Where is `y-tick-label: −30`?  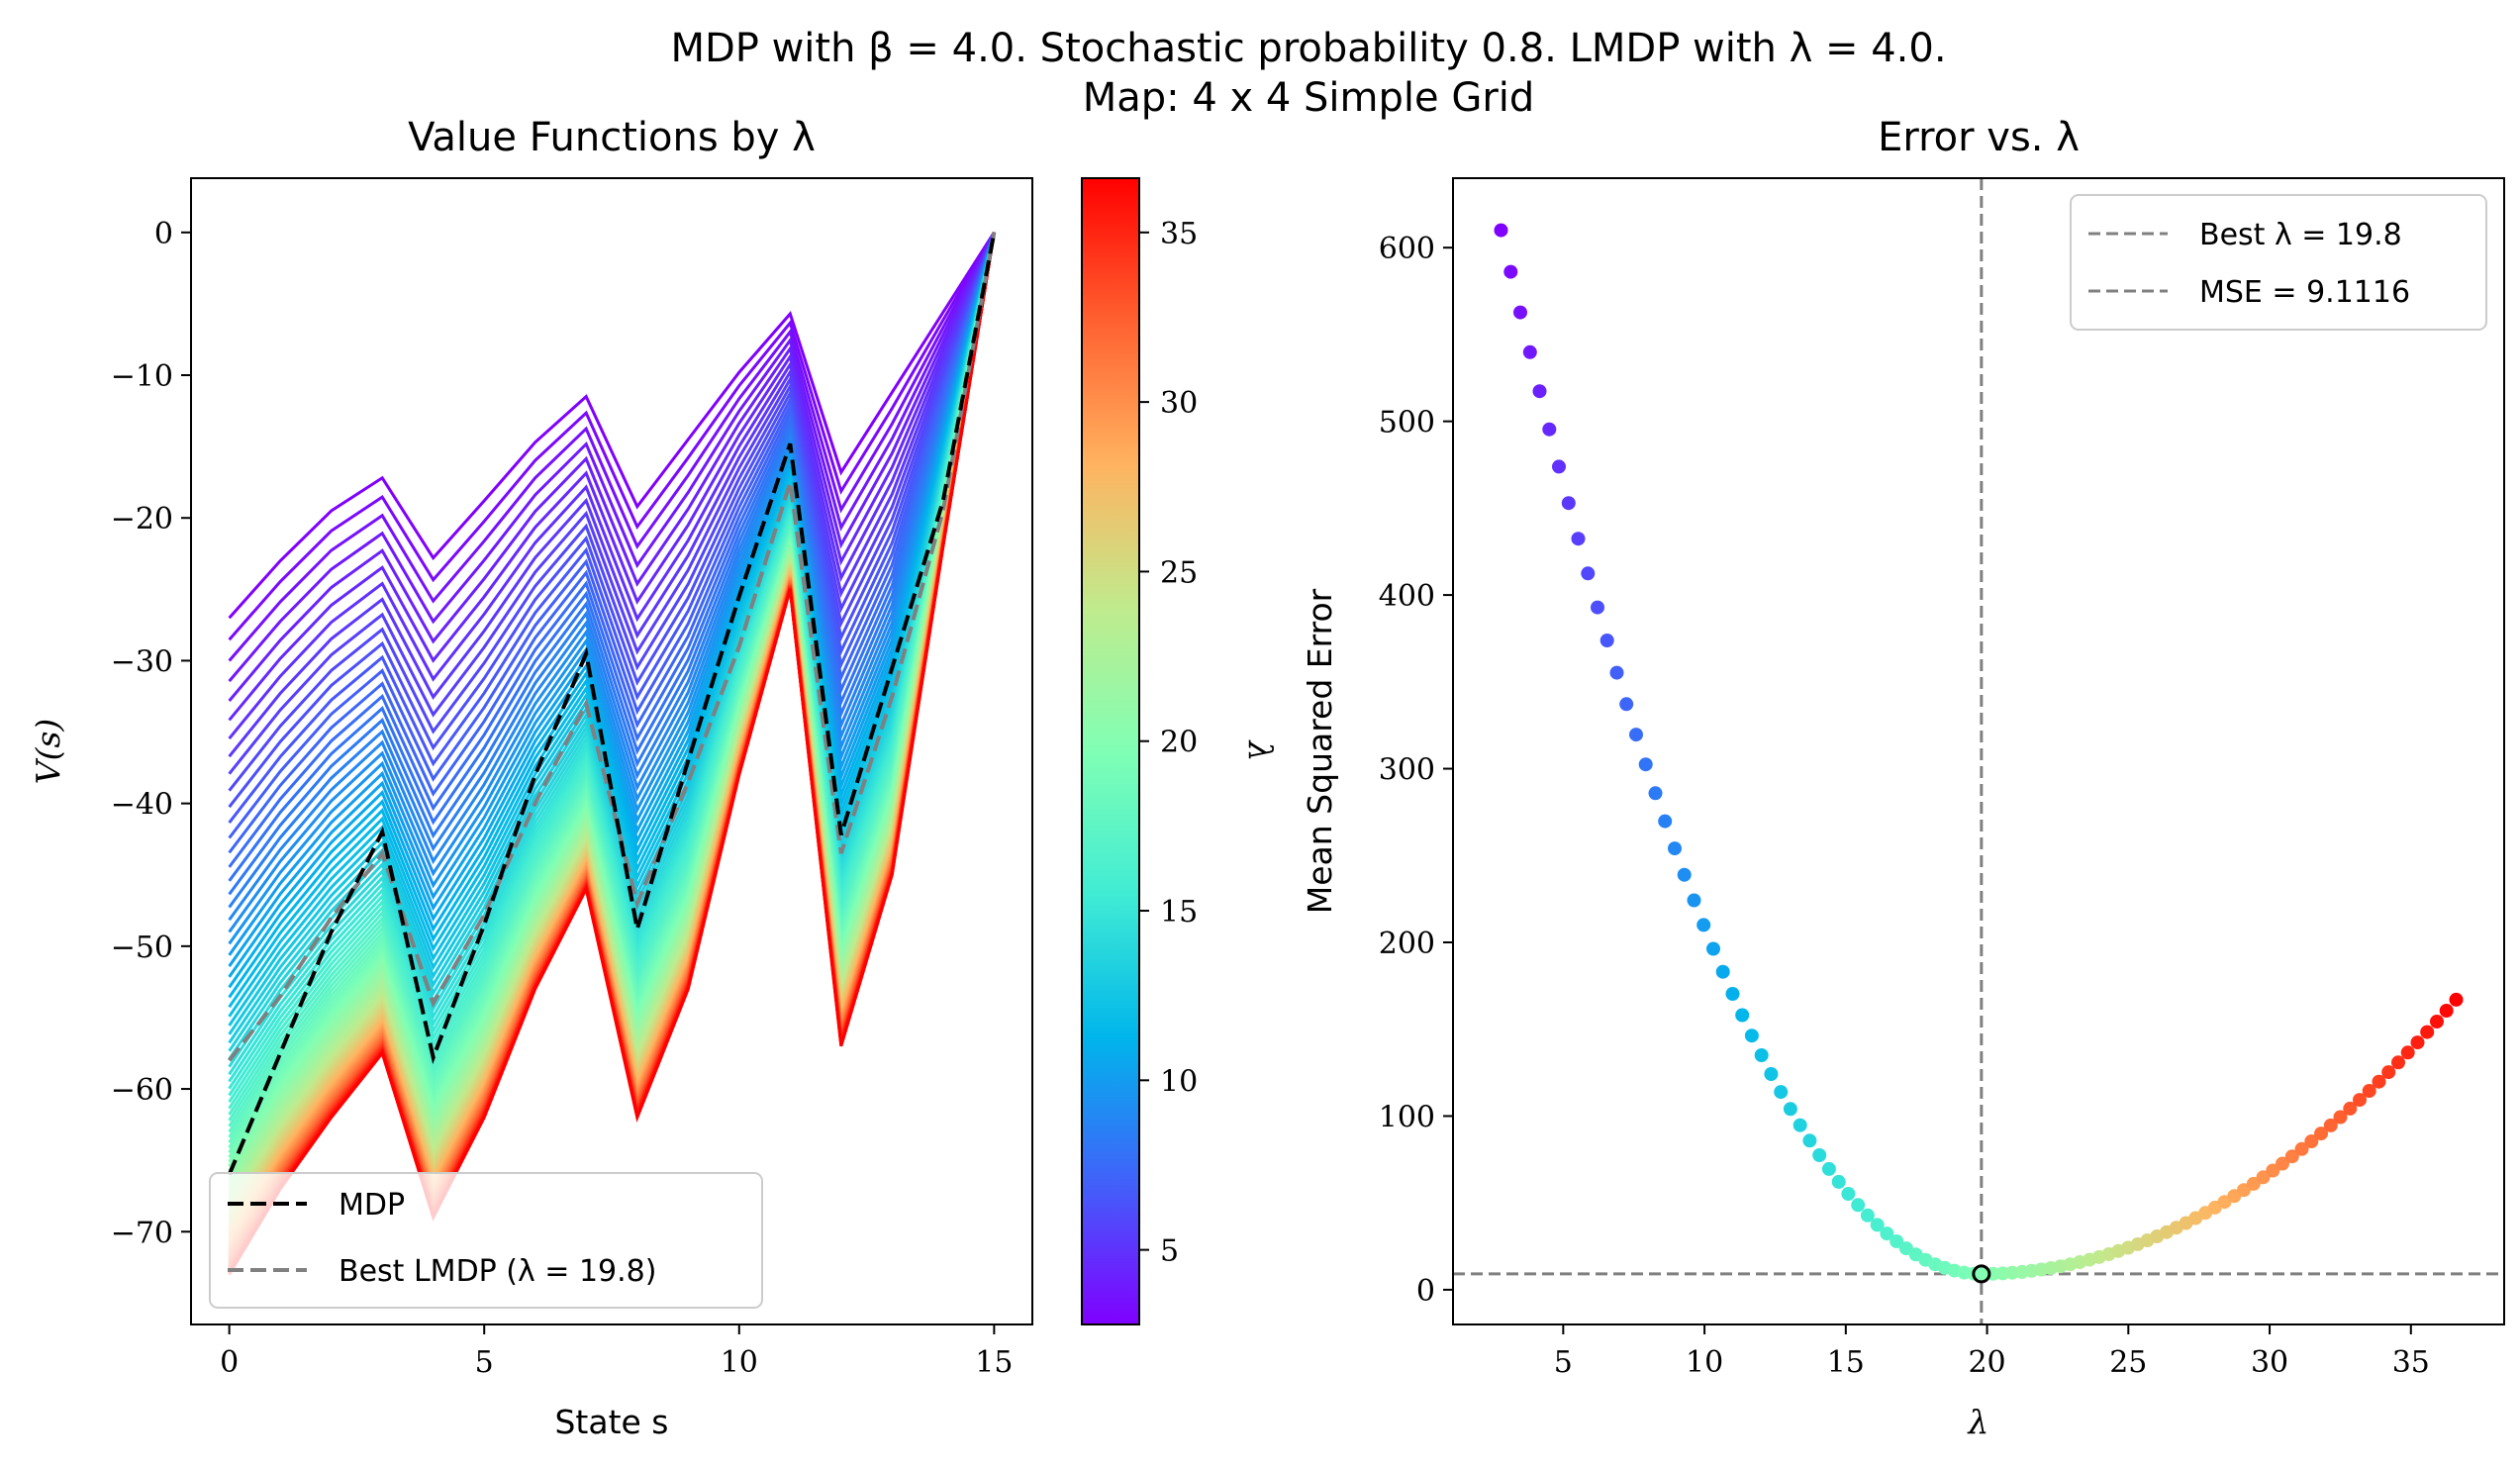 y-tick-label: −30 is located at coordinates (142, 661).